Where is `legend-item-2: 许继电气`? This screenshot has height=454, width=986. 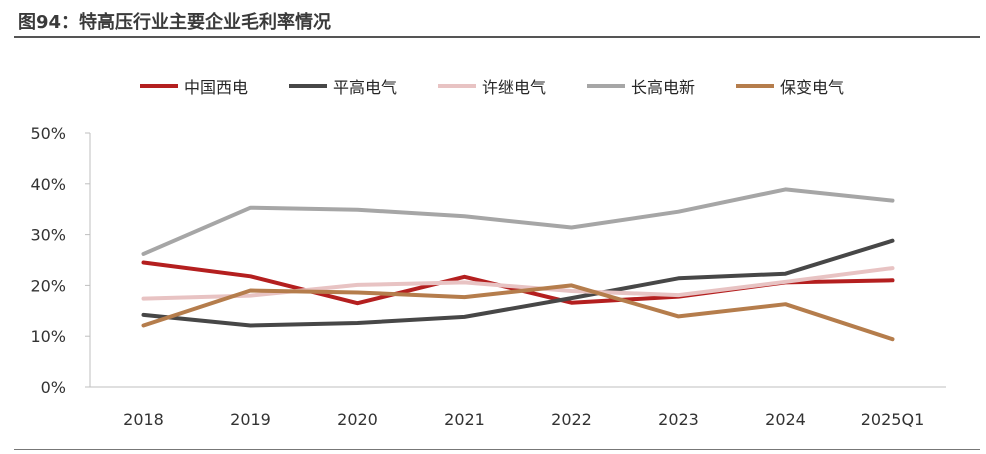
legend-item-2: 许继电气 is located at coordinates (492, 86).